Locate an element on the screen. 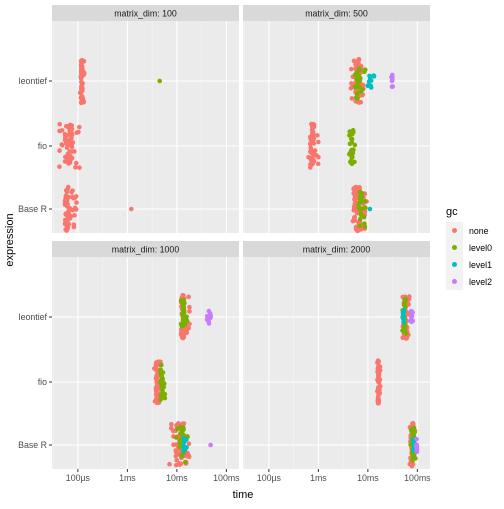 Image resolution: width=504 pixels, height=509 pixels. x-tick-label: 1ms is located at coordinates (127, 478).